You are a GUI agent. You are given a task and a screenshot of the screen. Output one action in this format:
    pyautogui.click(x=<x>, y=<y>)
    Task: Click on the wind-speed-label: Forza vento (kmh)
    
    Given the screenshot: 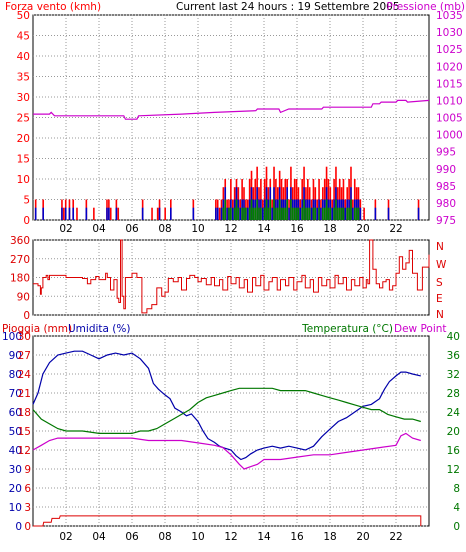 What is the action you would take?
    pyautogui.click(x=53, y=7)
    